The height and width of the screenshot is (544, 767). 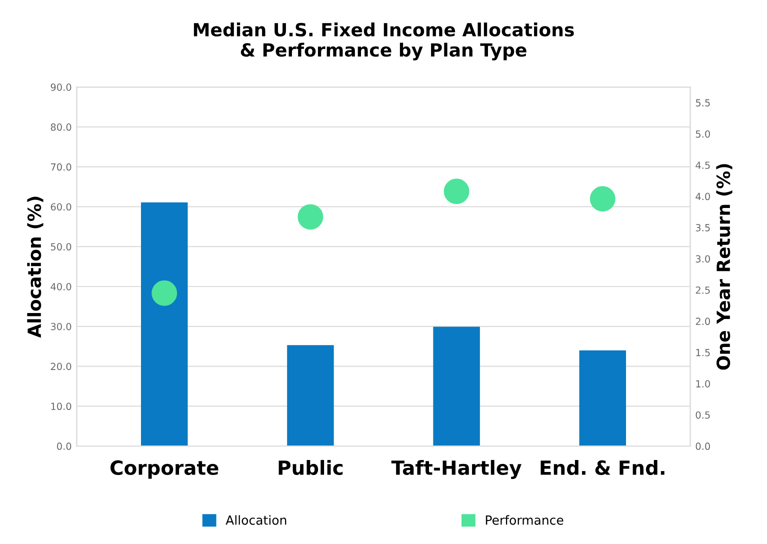 I want to click on y-tick-label: 0.0, so click(x=64, y=446).